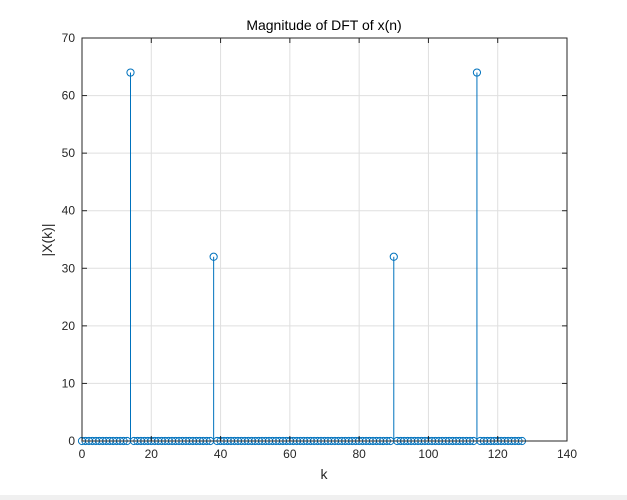 The width and height of the screenshot is (627, 500). I want to click on y-tick-label: 70, so click(69, 38).